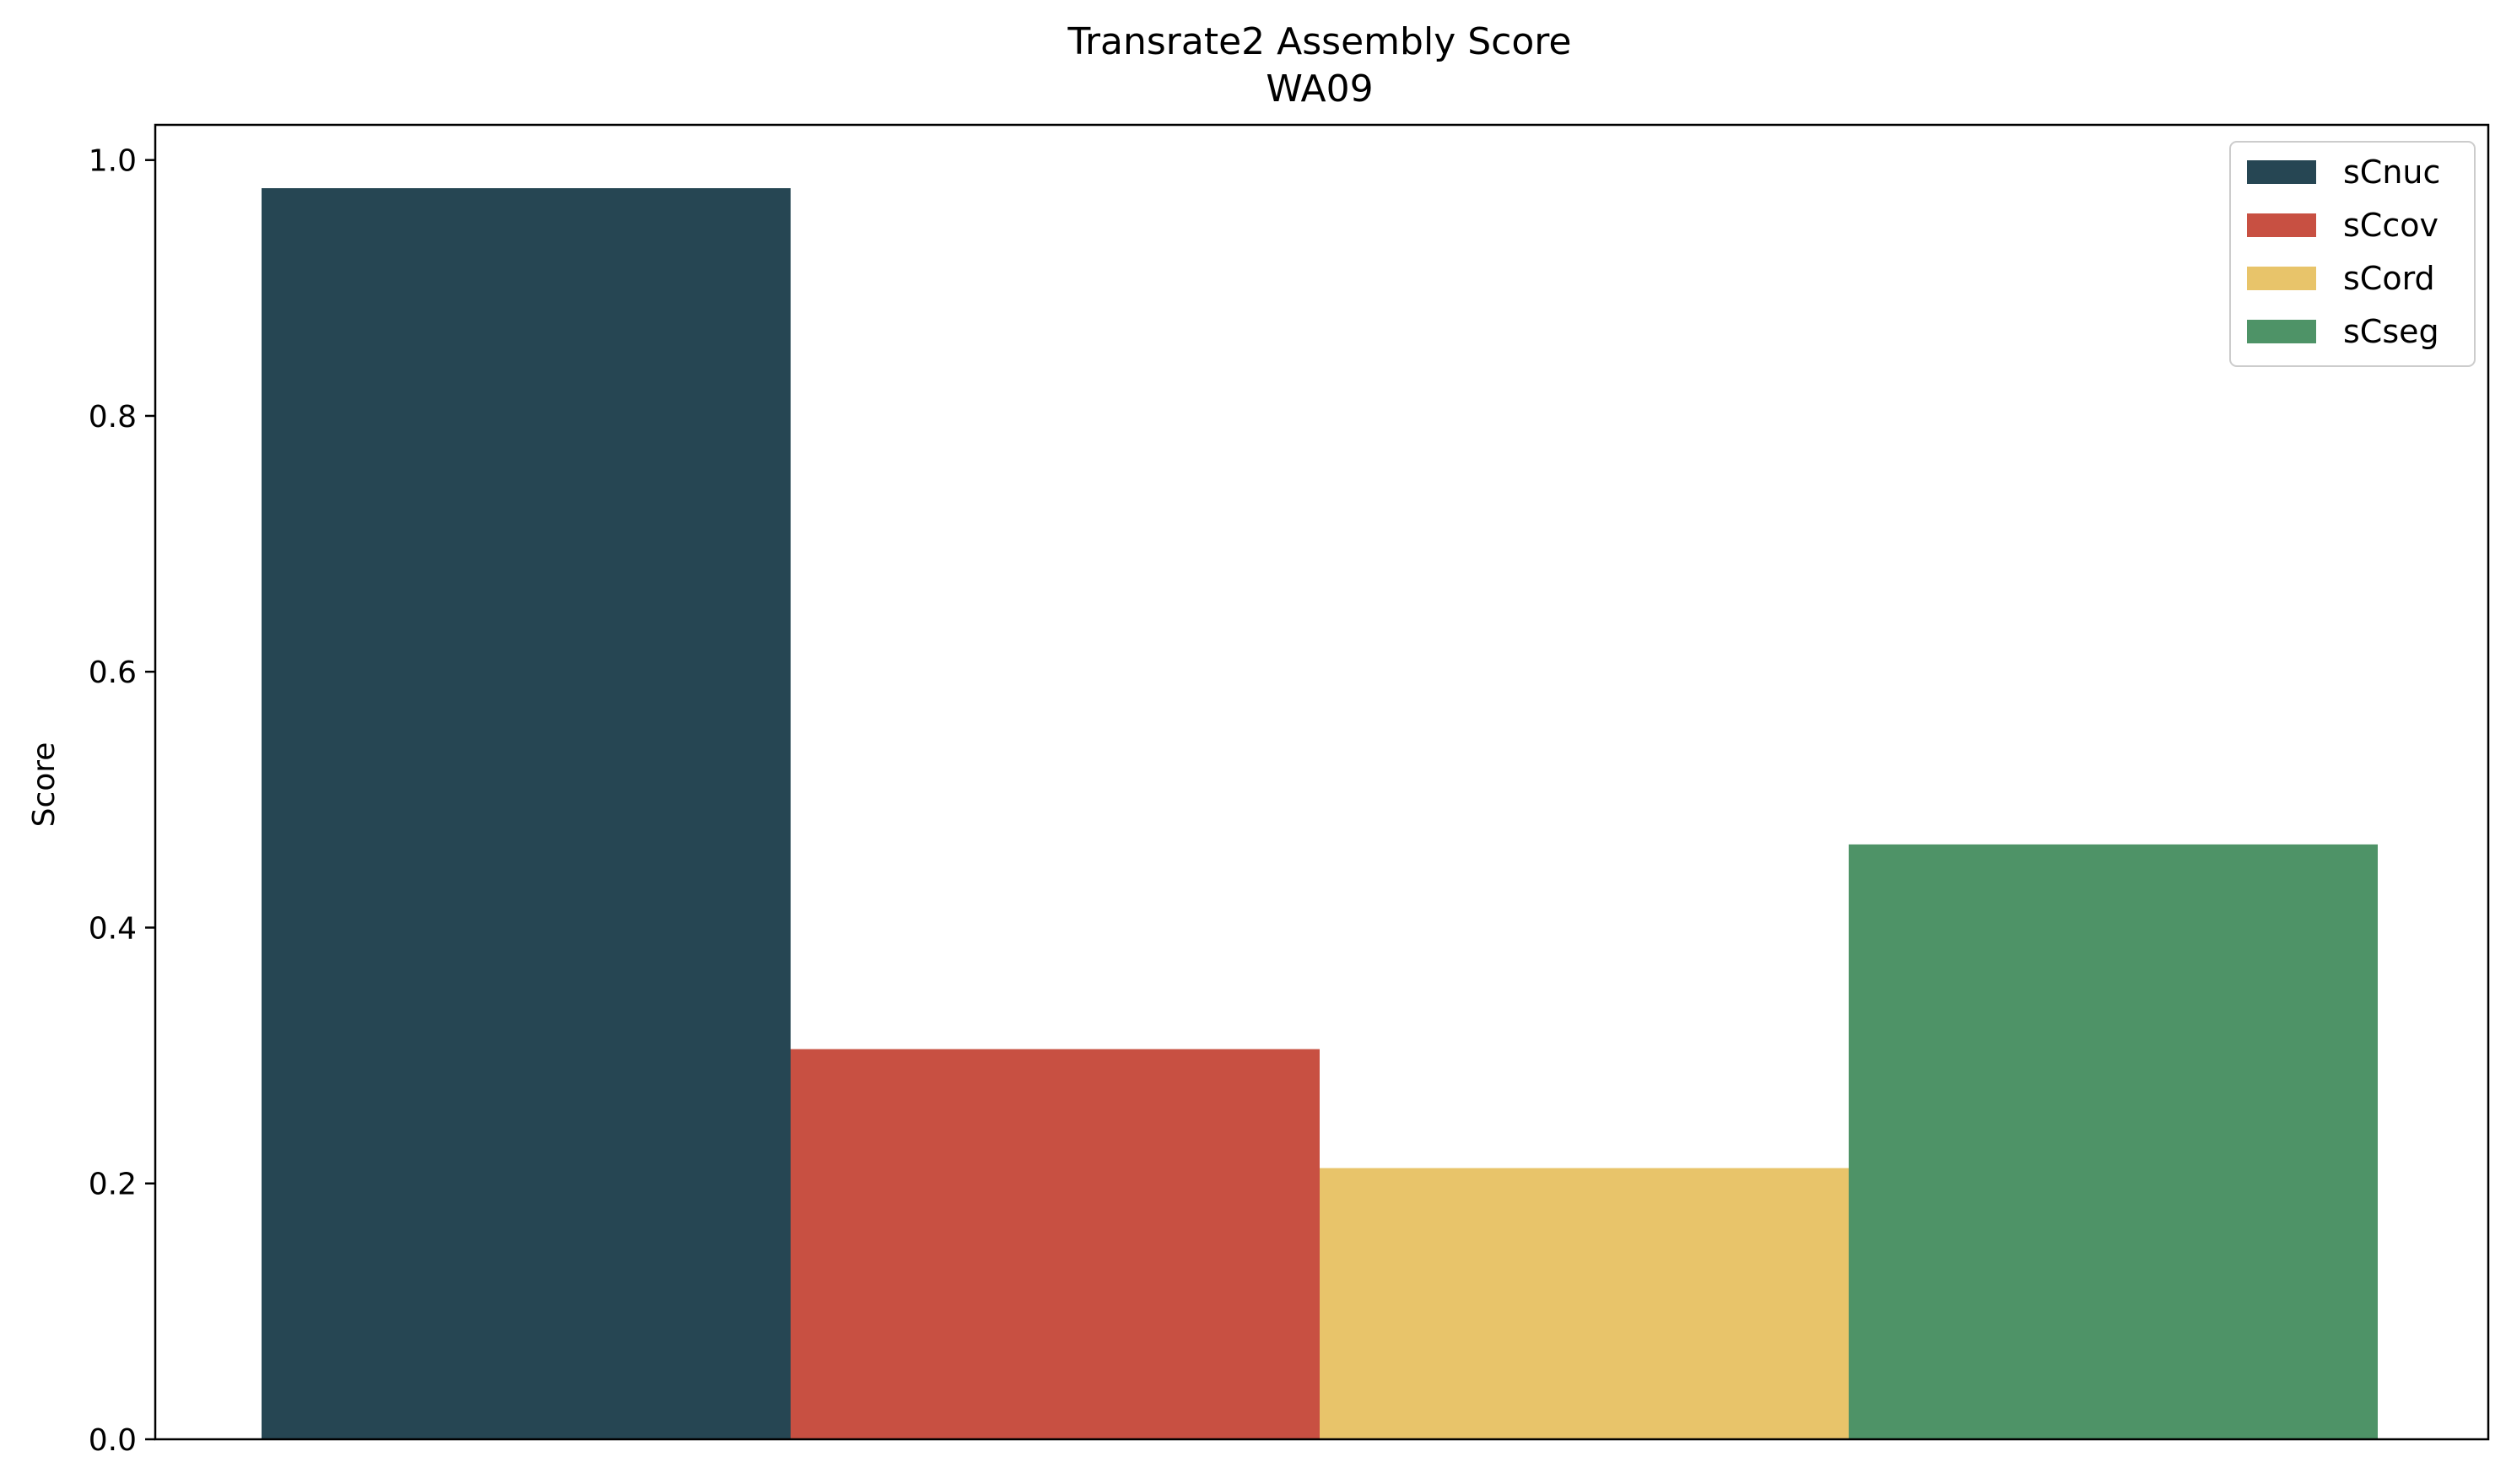  I want to click on y-axis: 0.0 0.2 0.4 0.6 0.8 1.0, so click(122, 801).